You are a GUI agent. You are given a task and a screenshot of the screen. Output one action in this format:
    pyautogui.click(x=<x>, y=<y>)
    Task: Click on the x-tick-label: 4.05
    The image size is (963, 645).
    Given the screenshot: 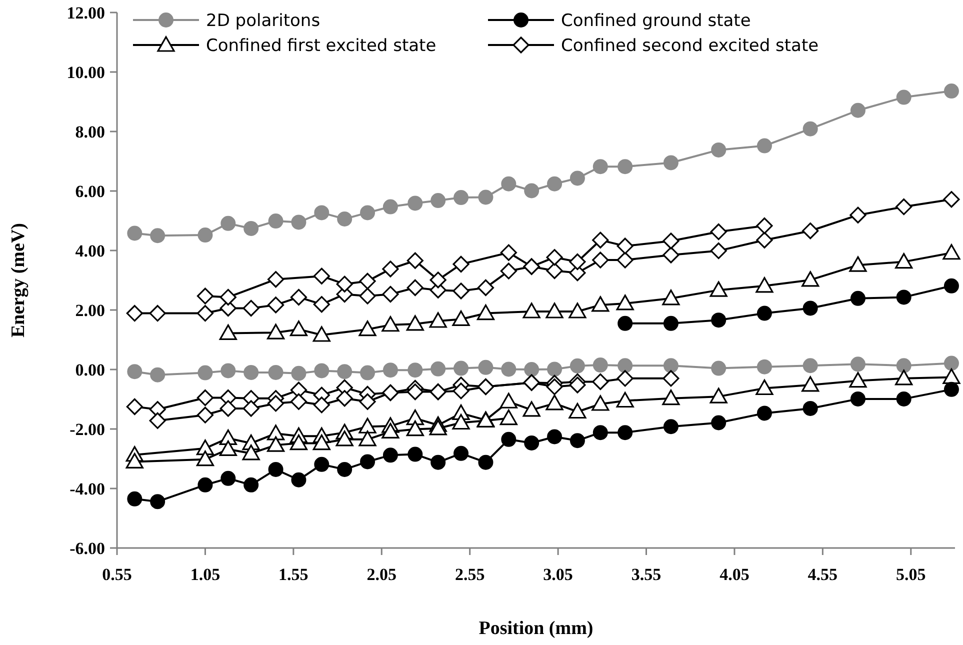 What is the action you would take?
    pyautogui.click(x=735, y=574)
    